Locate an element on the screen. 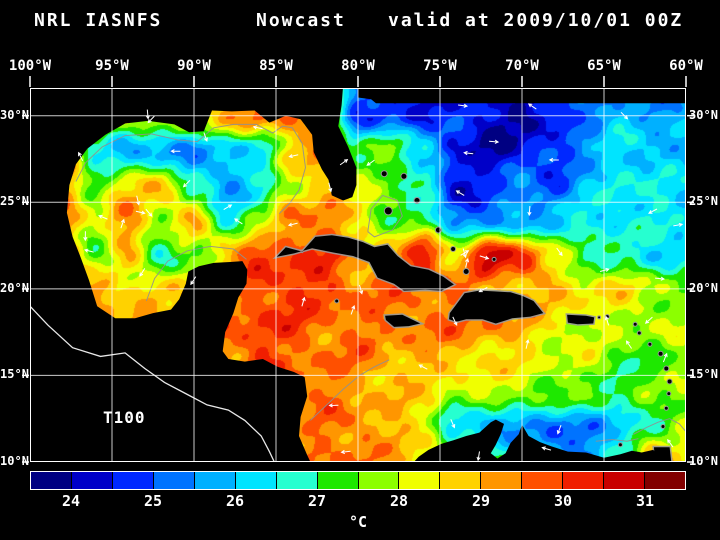 The image size is (720, 540). lon-tick-label: 65°W is located at coordinates (604, 66).